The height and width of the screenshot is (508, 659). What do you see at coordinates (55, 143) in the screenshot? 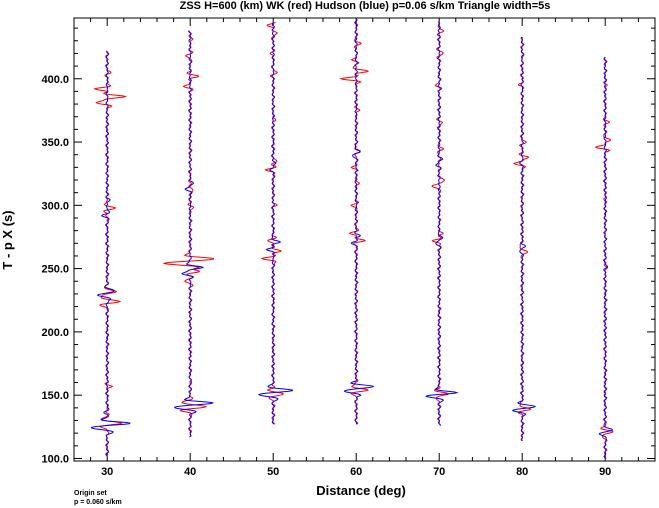
I see `y-tick-label: 350.0` at bounding box center [55, 143].